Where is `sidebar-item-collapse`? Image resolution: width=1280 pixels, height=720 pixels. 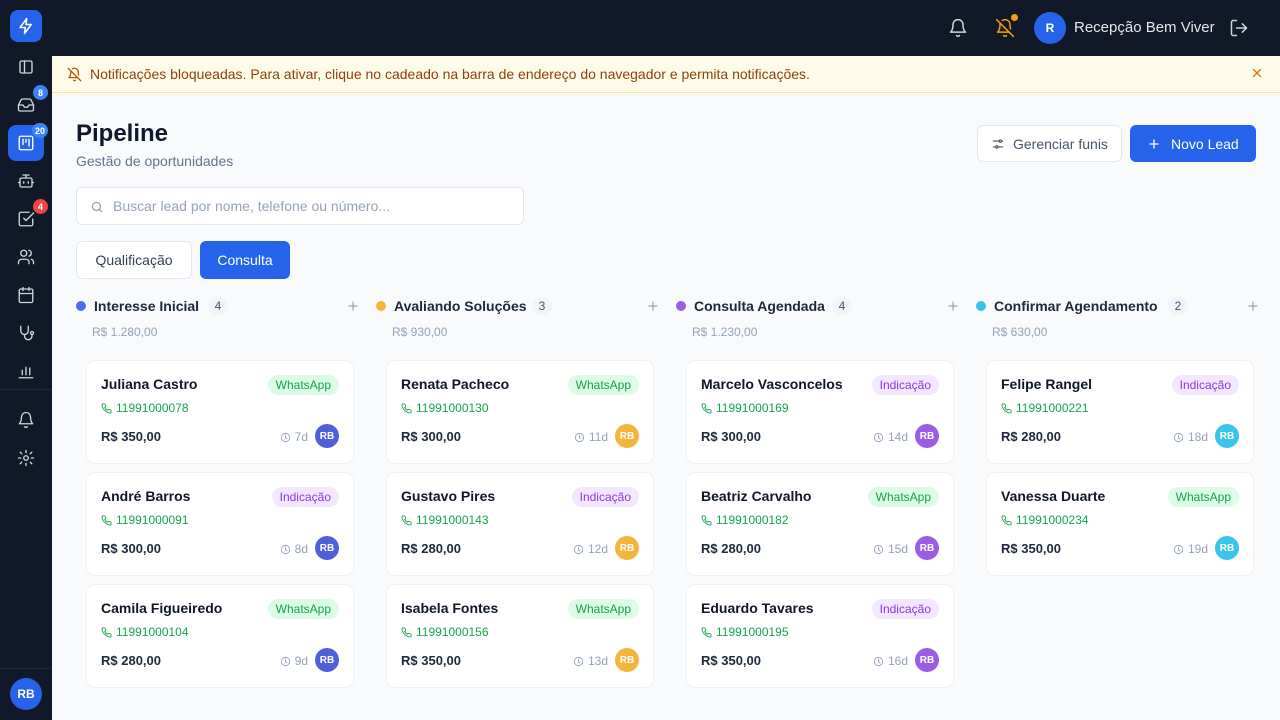
sidebar-item-collapse is located at coordinates (26, 67).